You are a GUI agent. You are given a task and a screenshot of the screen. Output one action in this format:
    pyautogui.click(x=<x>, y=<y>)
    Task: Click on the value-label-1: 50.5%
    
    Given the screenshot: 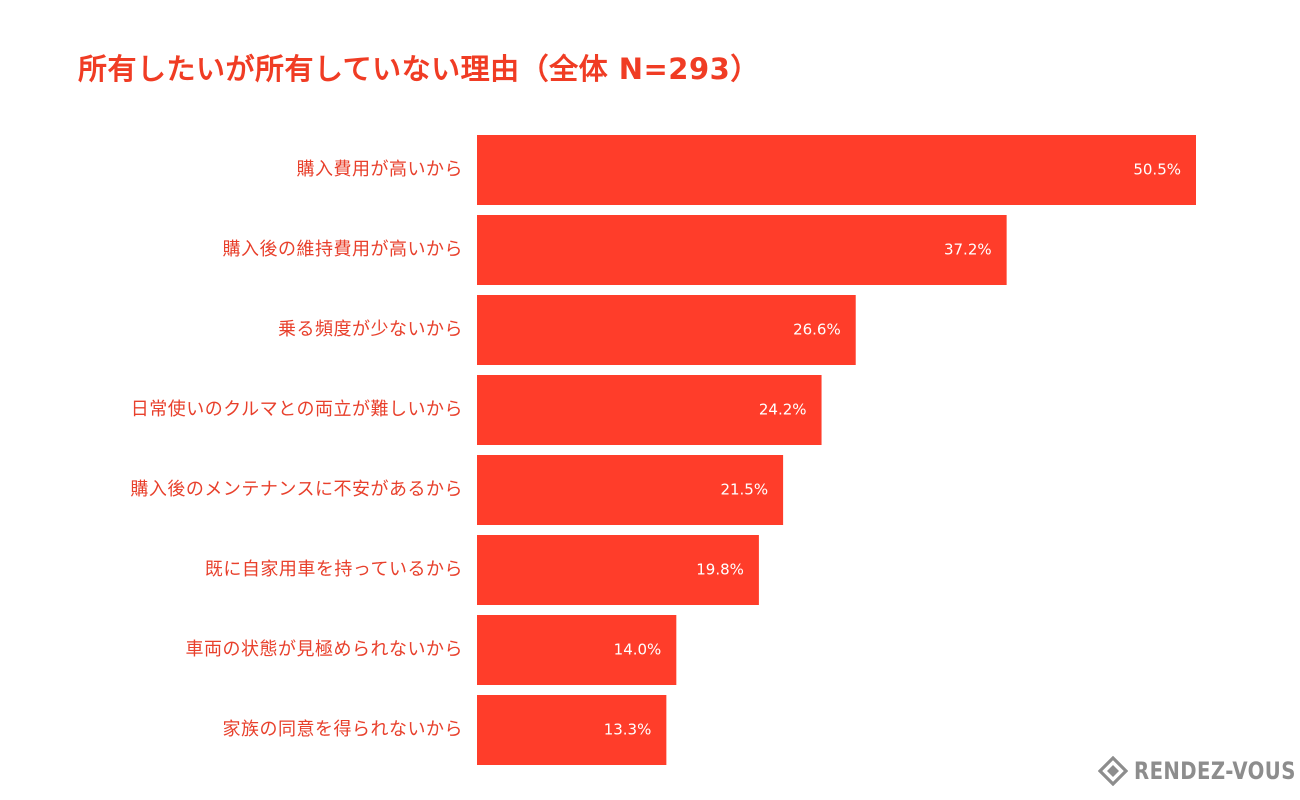 What is the action you would take?
    pyautogui.click(x=1157, y=170)
    